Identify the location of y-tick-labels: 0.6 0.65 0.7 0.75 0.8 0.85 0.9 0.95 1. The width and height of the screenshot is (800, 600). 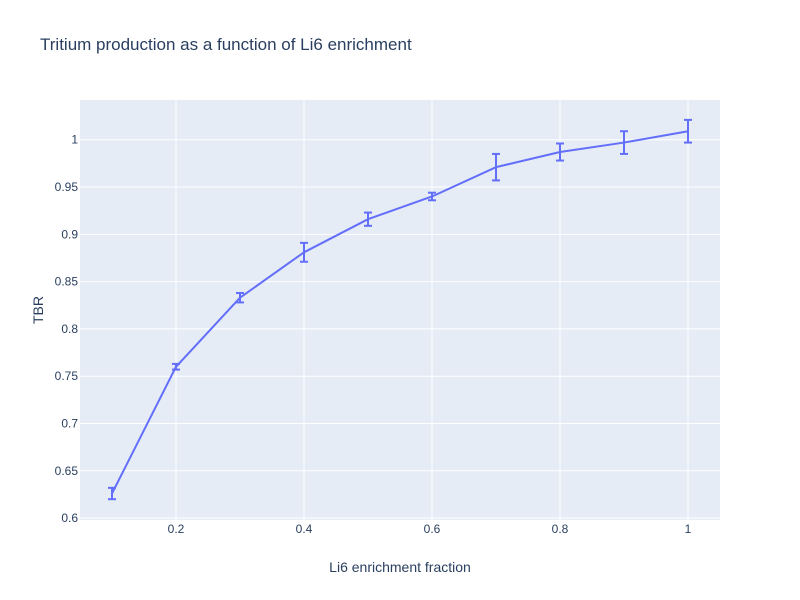
(67, 329).